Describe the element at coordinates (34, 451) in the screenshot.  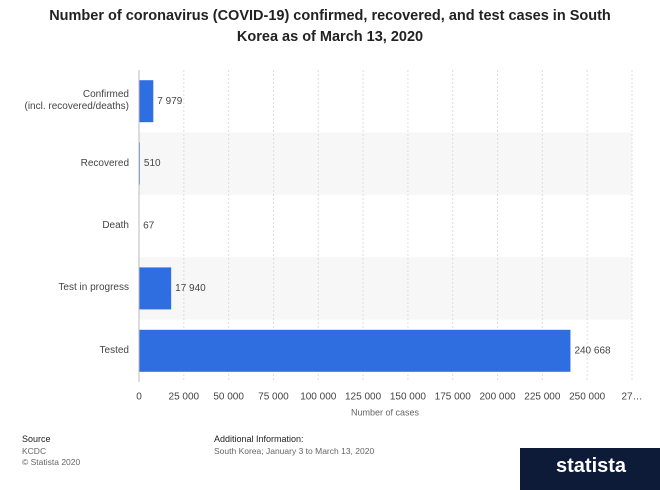
I see `source: KCDC` at that location.